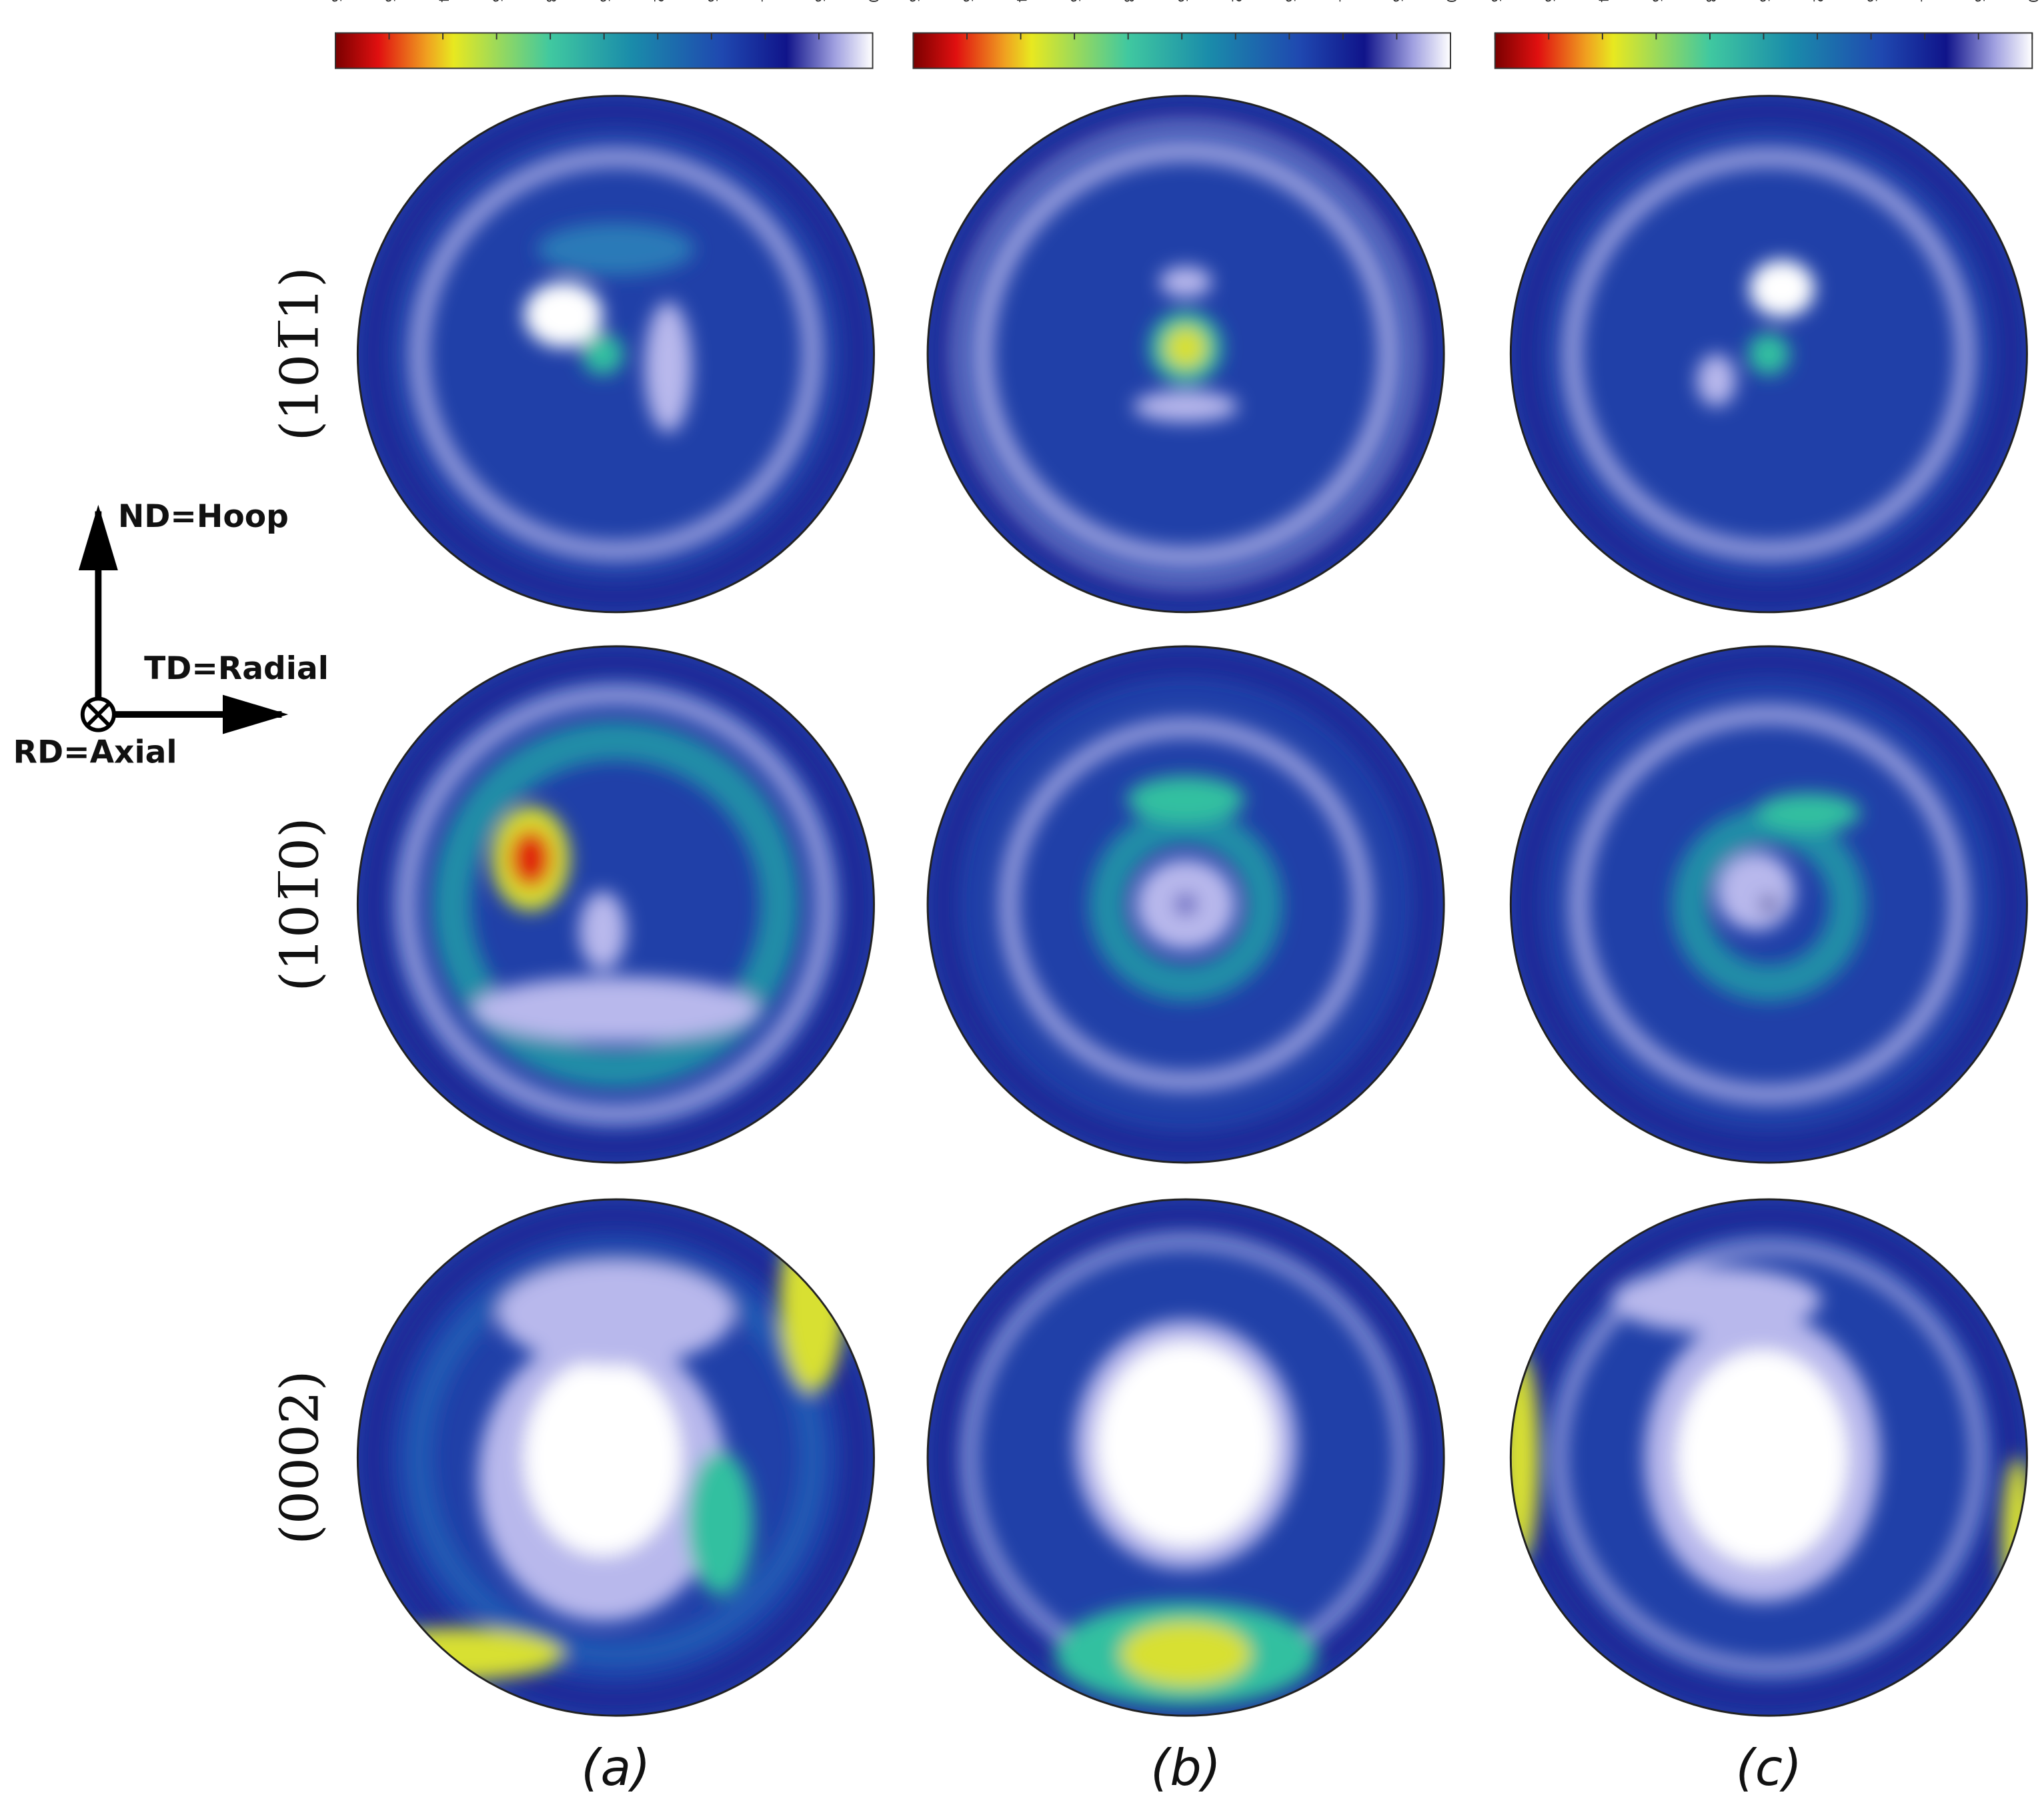  What do you see at coordinates (204, 516) in the screenshot?
I see `nd-label: ND=Hoop` at bounding box center [204, 516].